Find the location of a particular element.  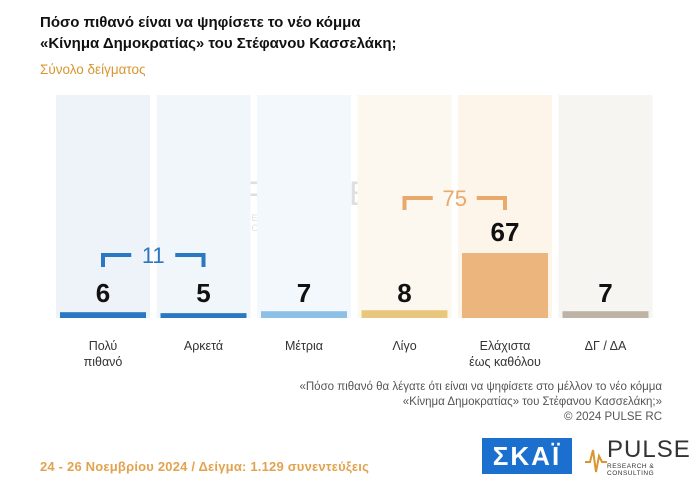

category-label: Πολύ πιθανό is located at coordinates (103, 354).